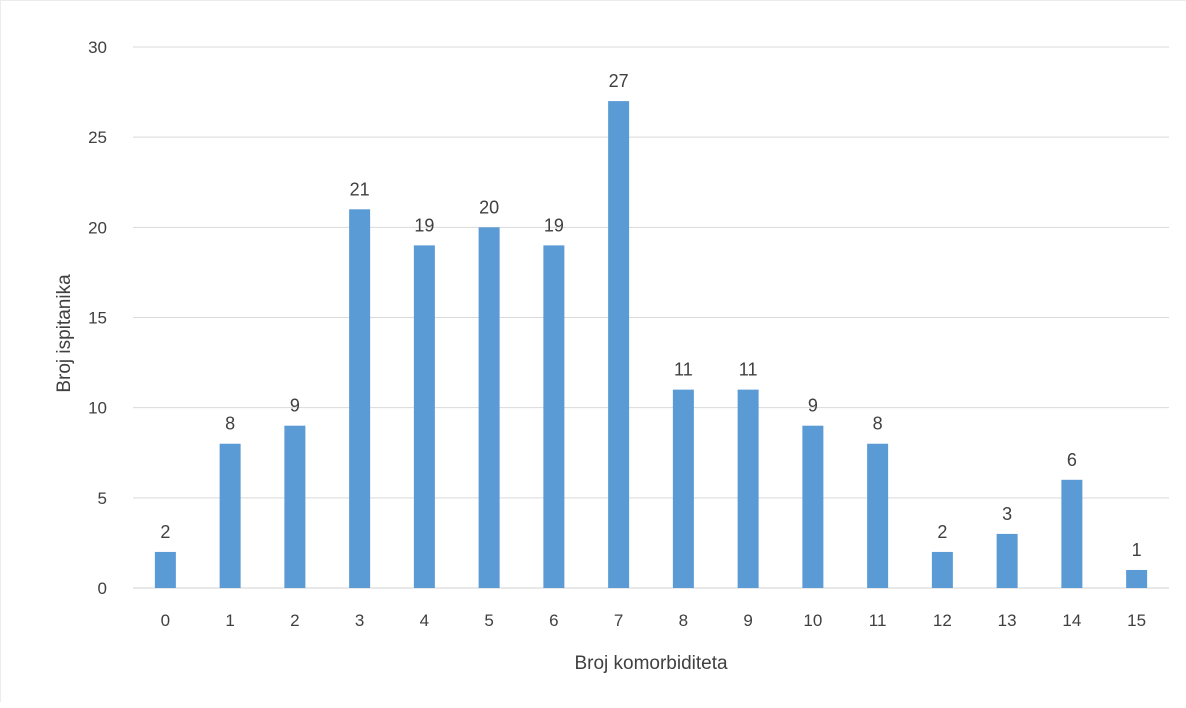 The width and height of the screenshot is (1186, 708). What do you see at coordinates (97, 408) in the screenshot?
I see `y-tick-label: 10` at bounding box center [97, 408].